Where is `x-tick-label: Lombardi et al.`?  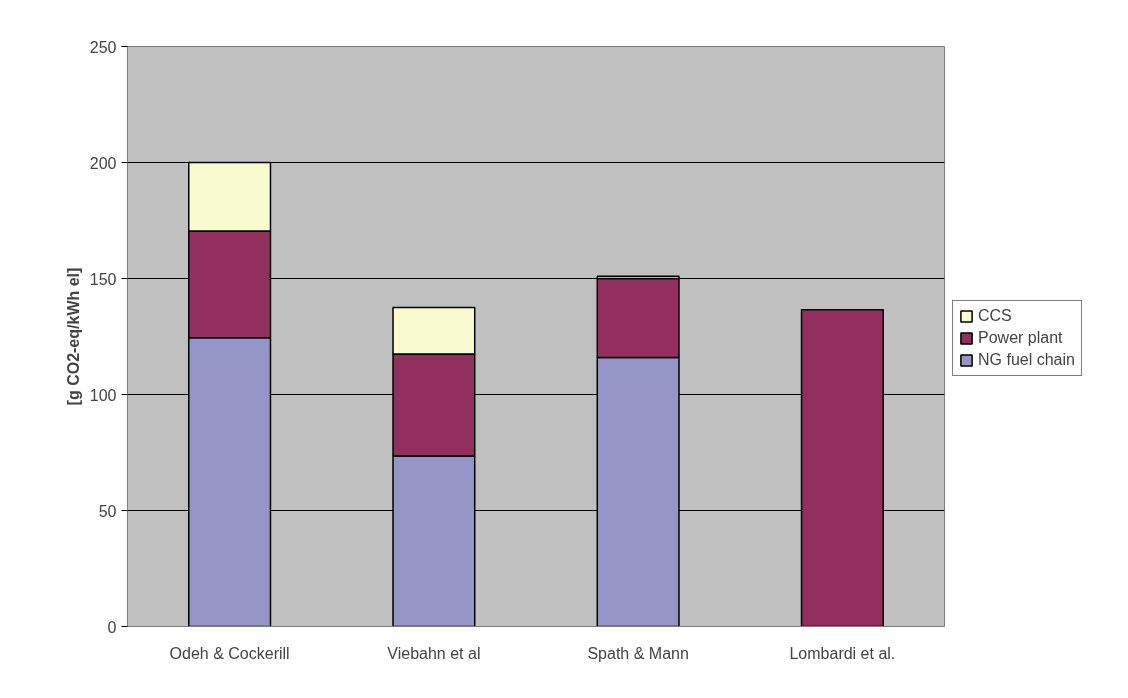
x-tick-label: Lombardi et al. is located at coordinates (842, 653).